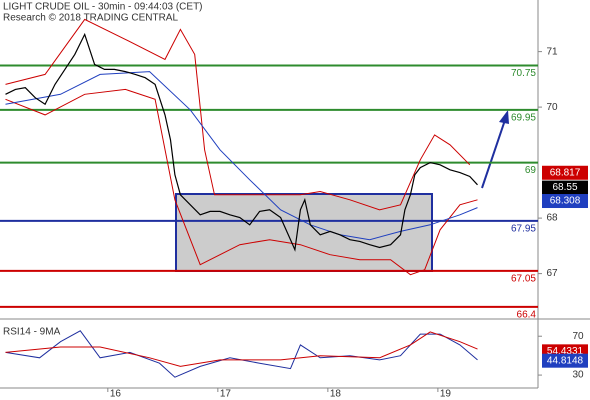 The width and height of the screenshot is (590, 400). Describe the element at coordinates (527, 315) in the screenshot. I see `level-label: 66.4` at that location.